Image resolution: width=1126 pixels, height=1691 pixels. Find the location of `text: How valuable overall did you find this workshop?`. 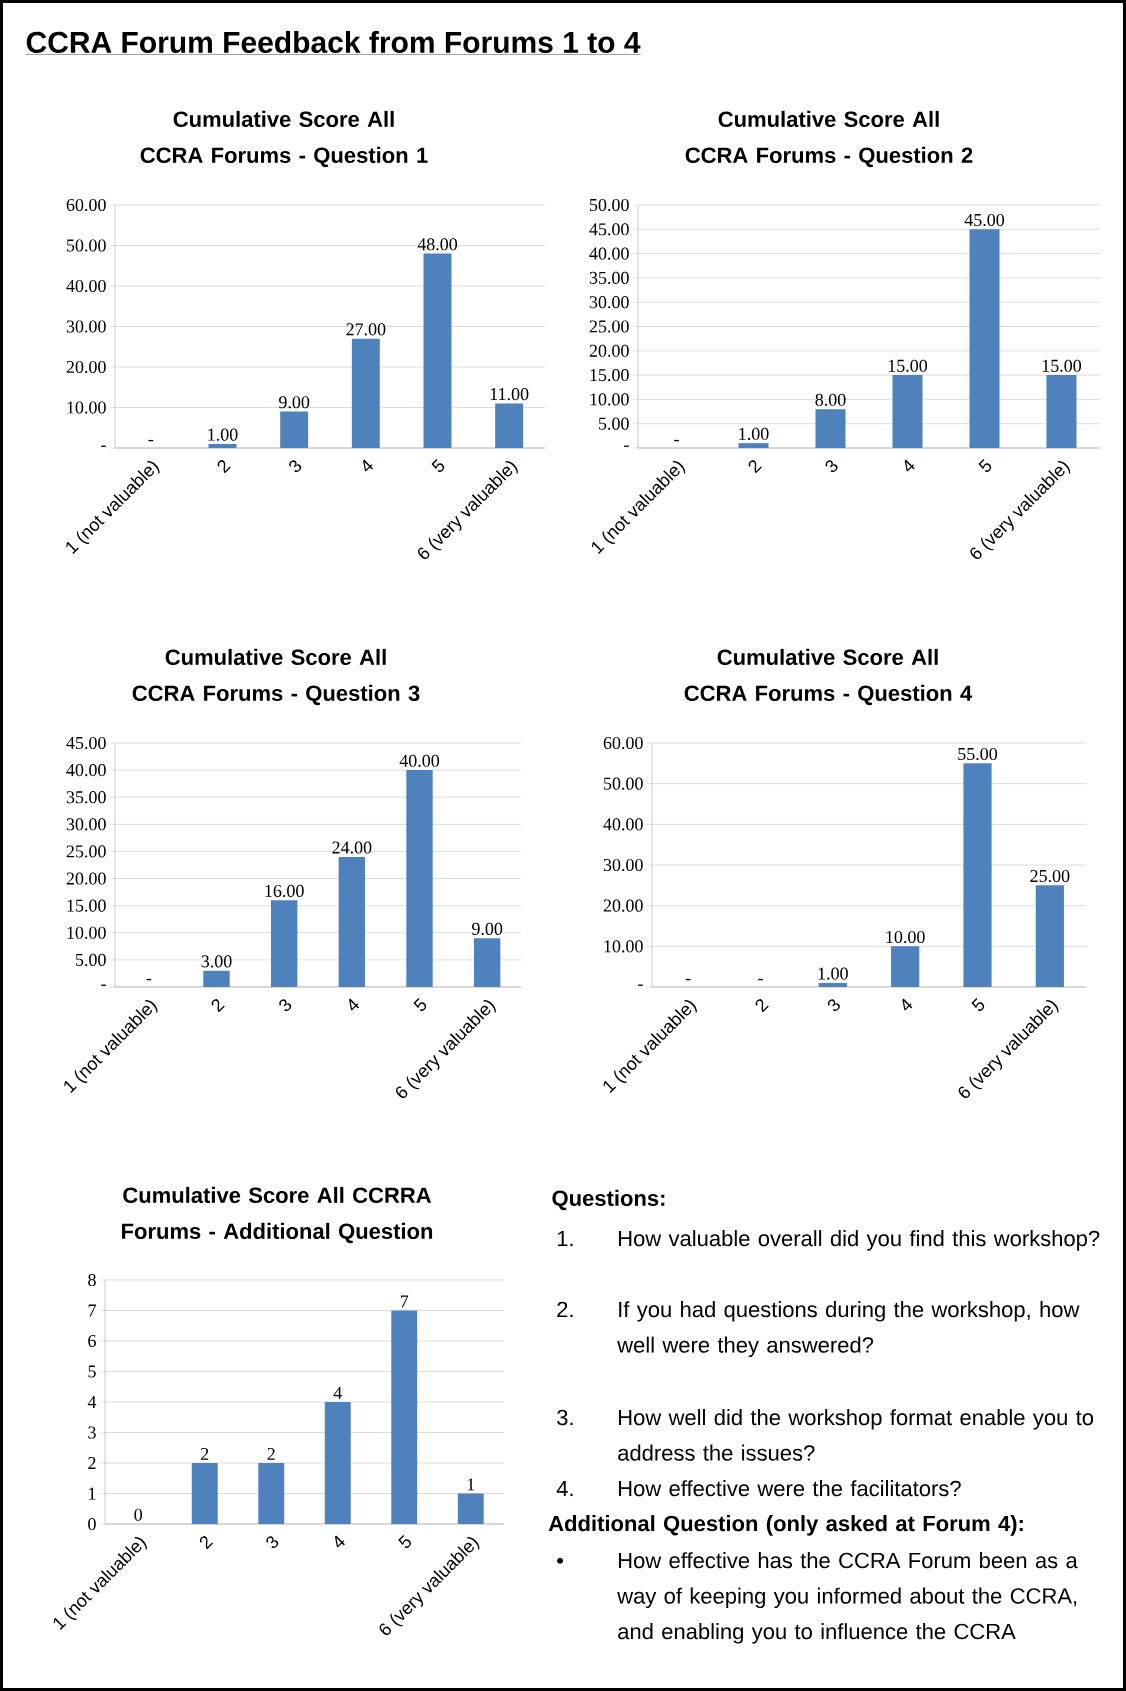

text: How valuable overall did you find this workshop? is located at coordinates (859, 1240).